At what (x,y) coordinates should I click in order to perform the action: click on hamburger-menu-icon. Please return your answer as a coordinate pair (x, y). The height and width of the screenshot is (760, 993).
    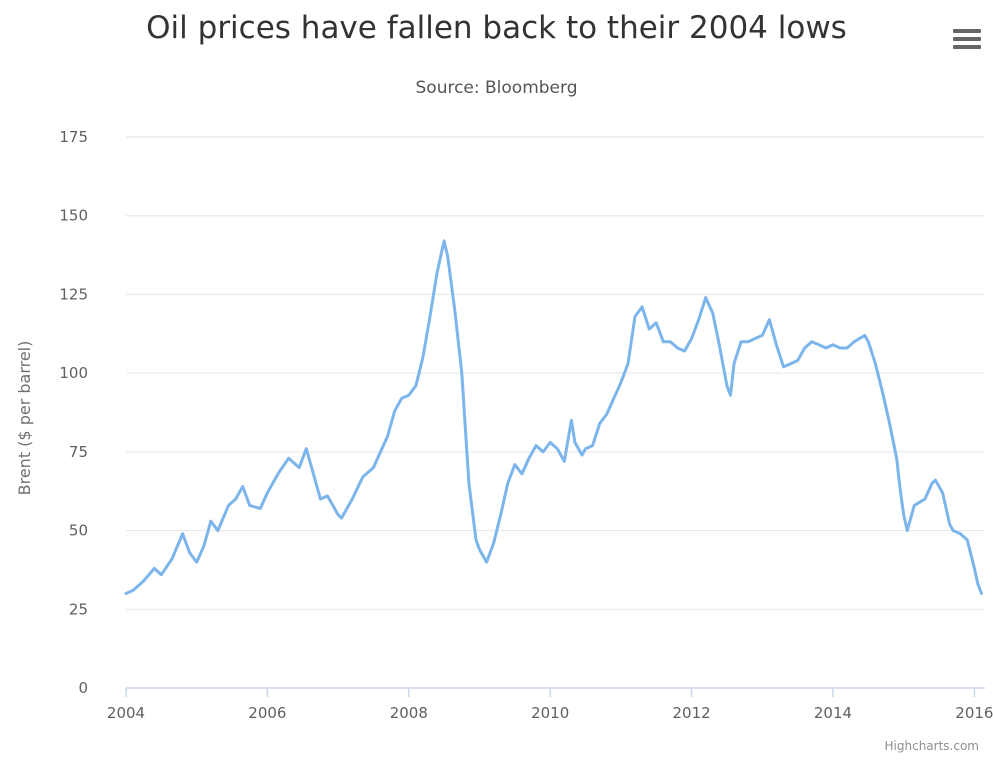
    Looking at the image, I should click on (967, 41).